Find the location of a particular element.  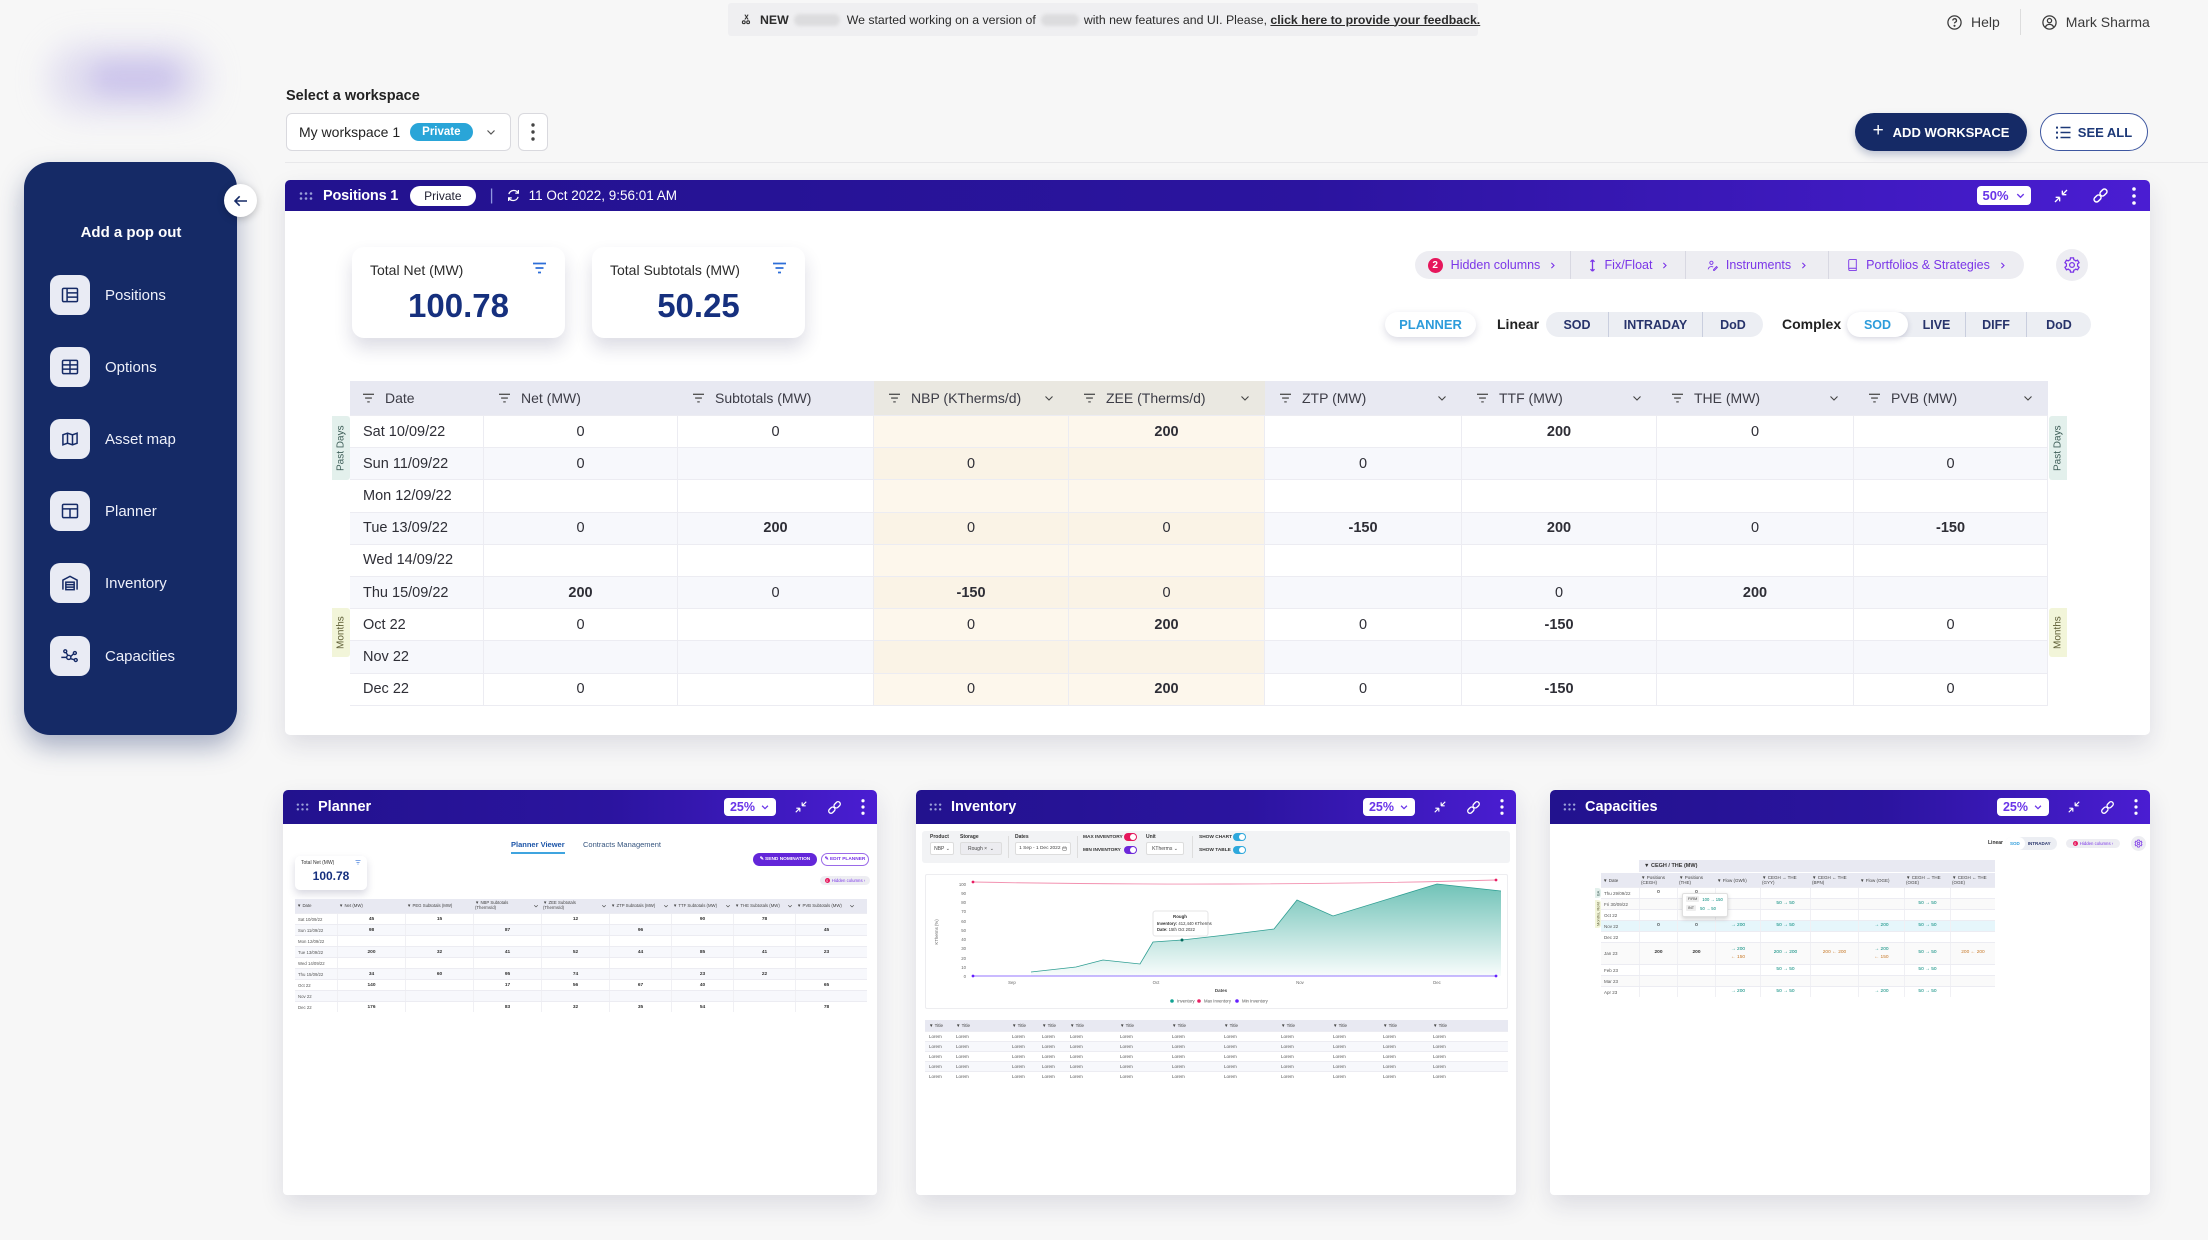

svg-text: Dates is located at coordinates (1221, 990).